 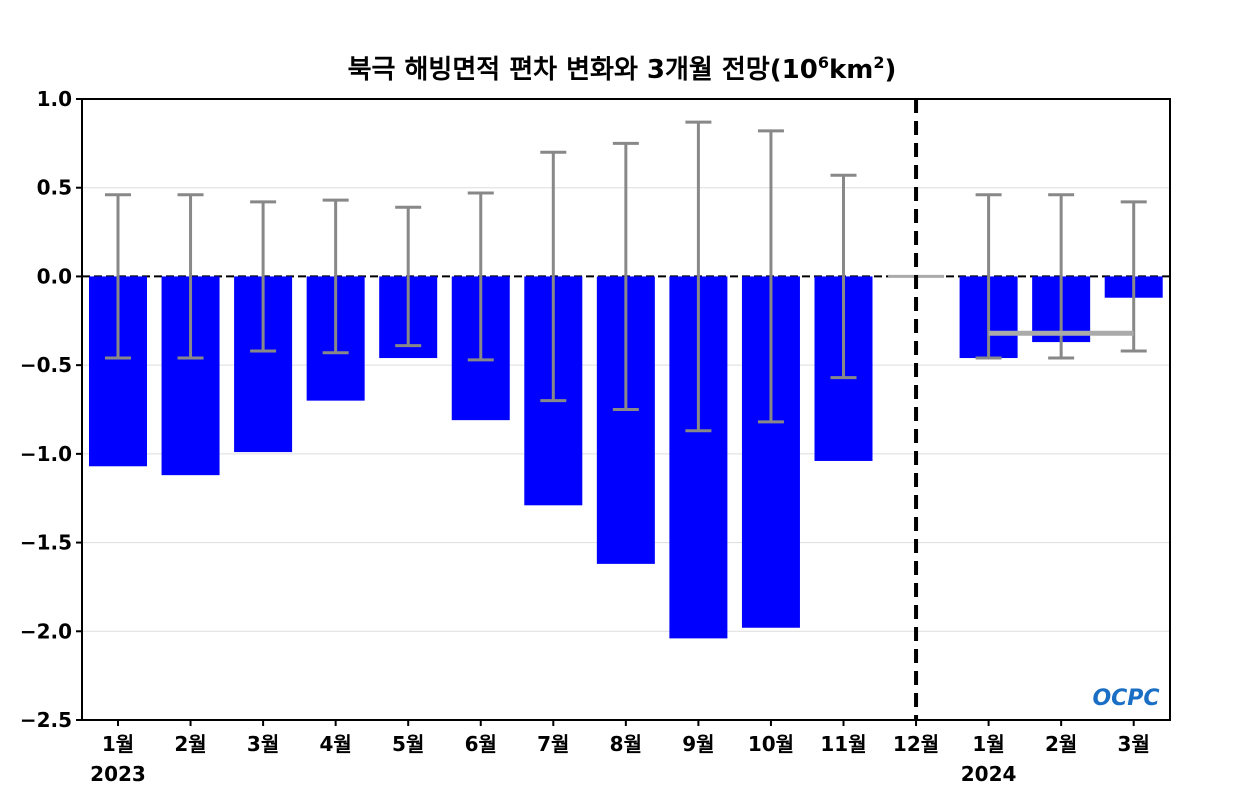 I want to click on y-axis: 1.0 0.5 0.0 −0.5 −1.0 −1.5 −2.0 −2.5, so click(x=51, y=409).